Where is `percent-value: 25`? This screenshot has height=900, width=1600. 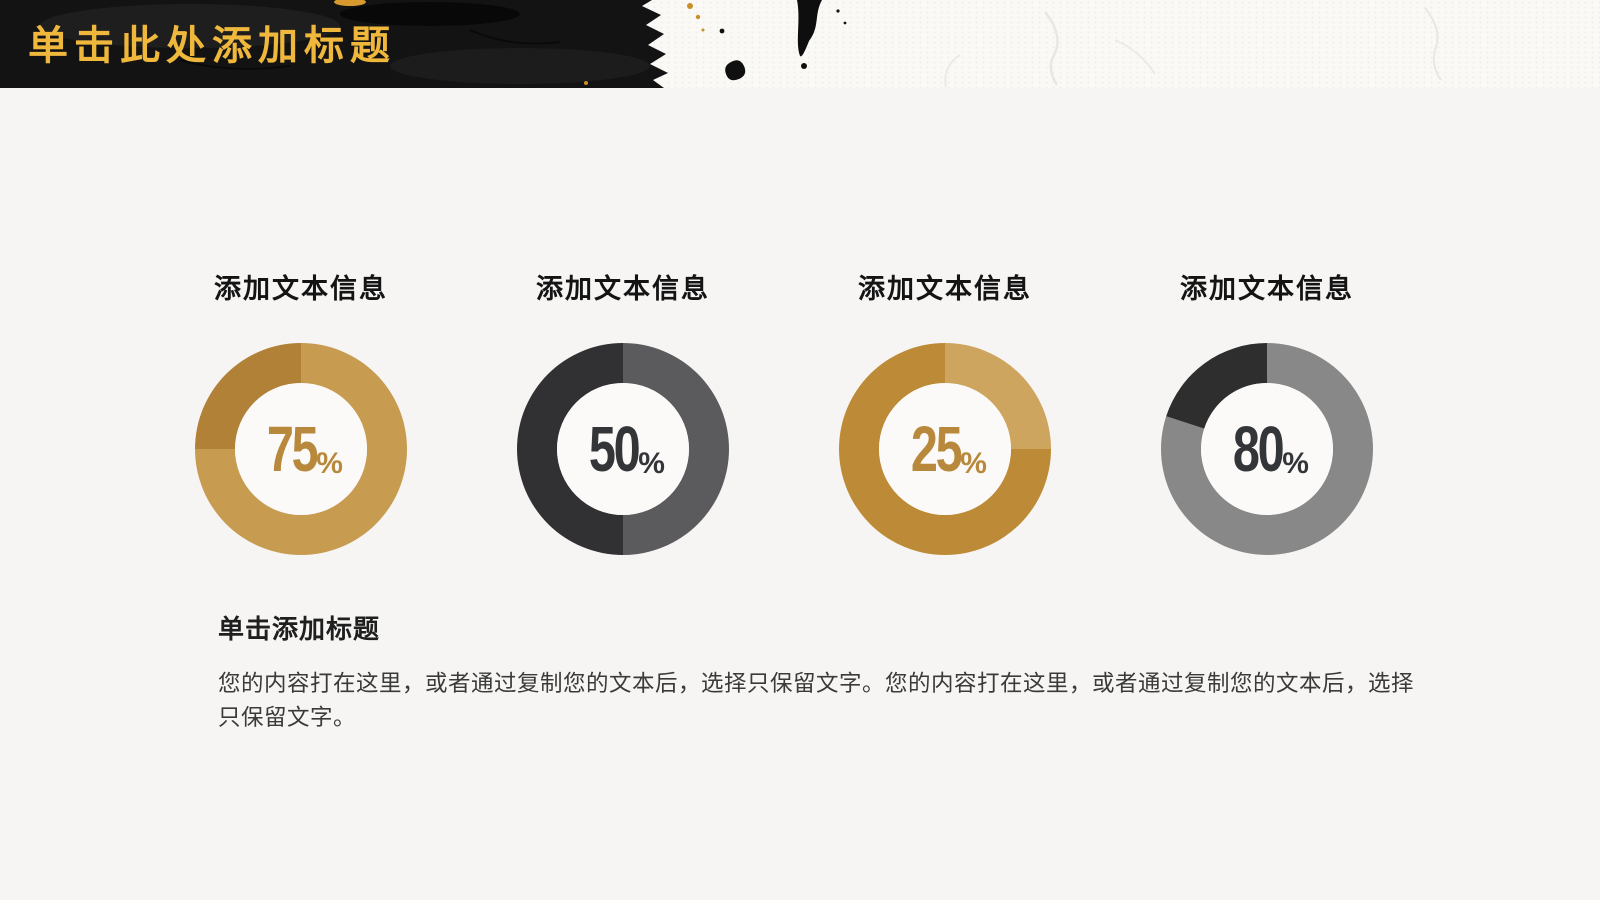 percent-value: 25 is located at coordinates (936, 449).